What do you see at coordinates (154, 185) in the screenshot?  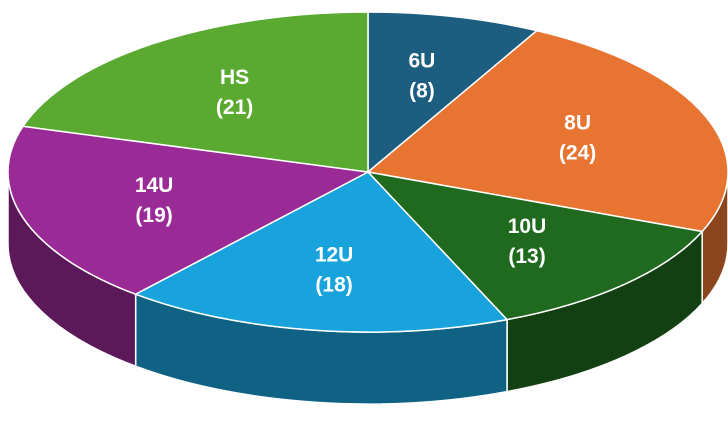 I see `slice-label: 14U` at bounding box center [154, 185].